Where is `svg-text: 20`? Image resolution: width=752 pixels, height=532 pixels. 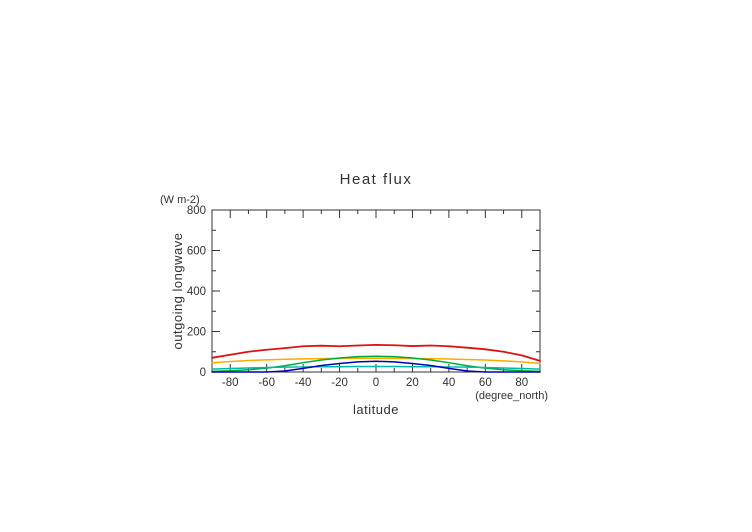
svg-text: 20 is located at coordinates (412, 383).